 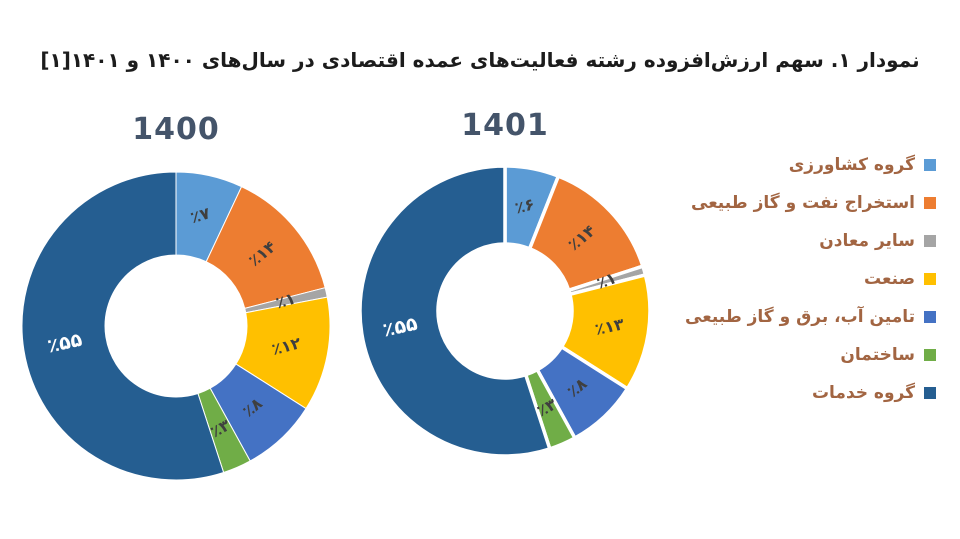 I want to click on legend-item: صنعت, so click(x=786, y=279).